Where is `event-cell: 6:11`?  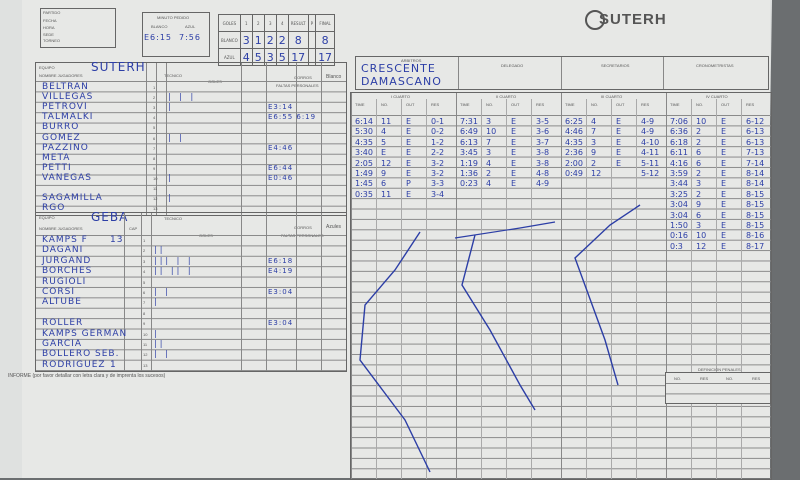
event-cell: 6:11 is located at coordinates (679, 153).